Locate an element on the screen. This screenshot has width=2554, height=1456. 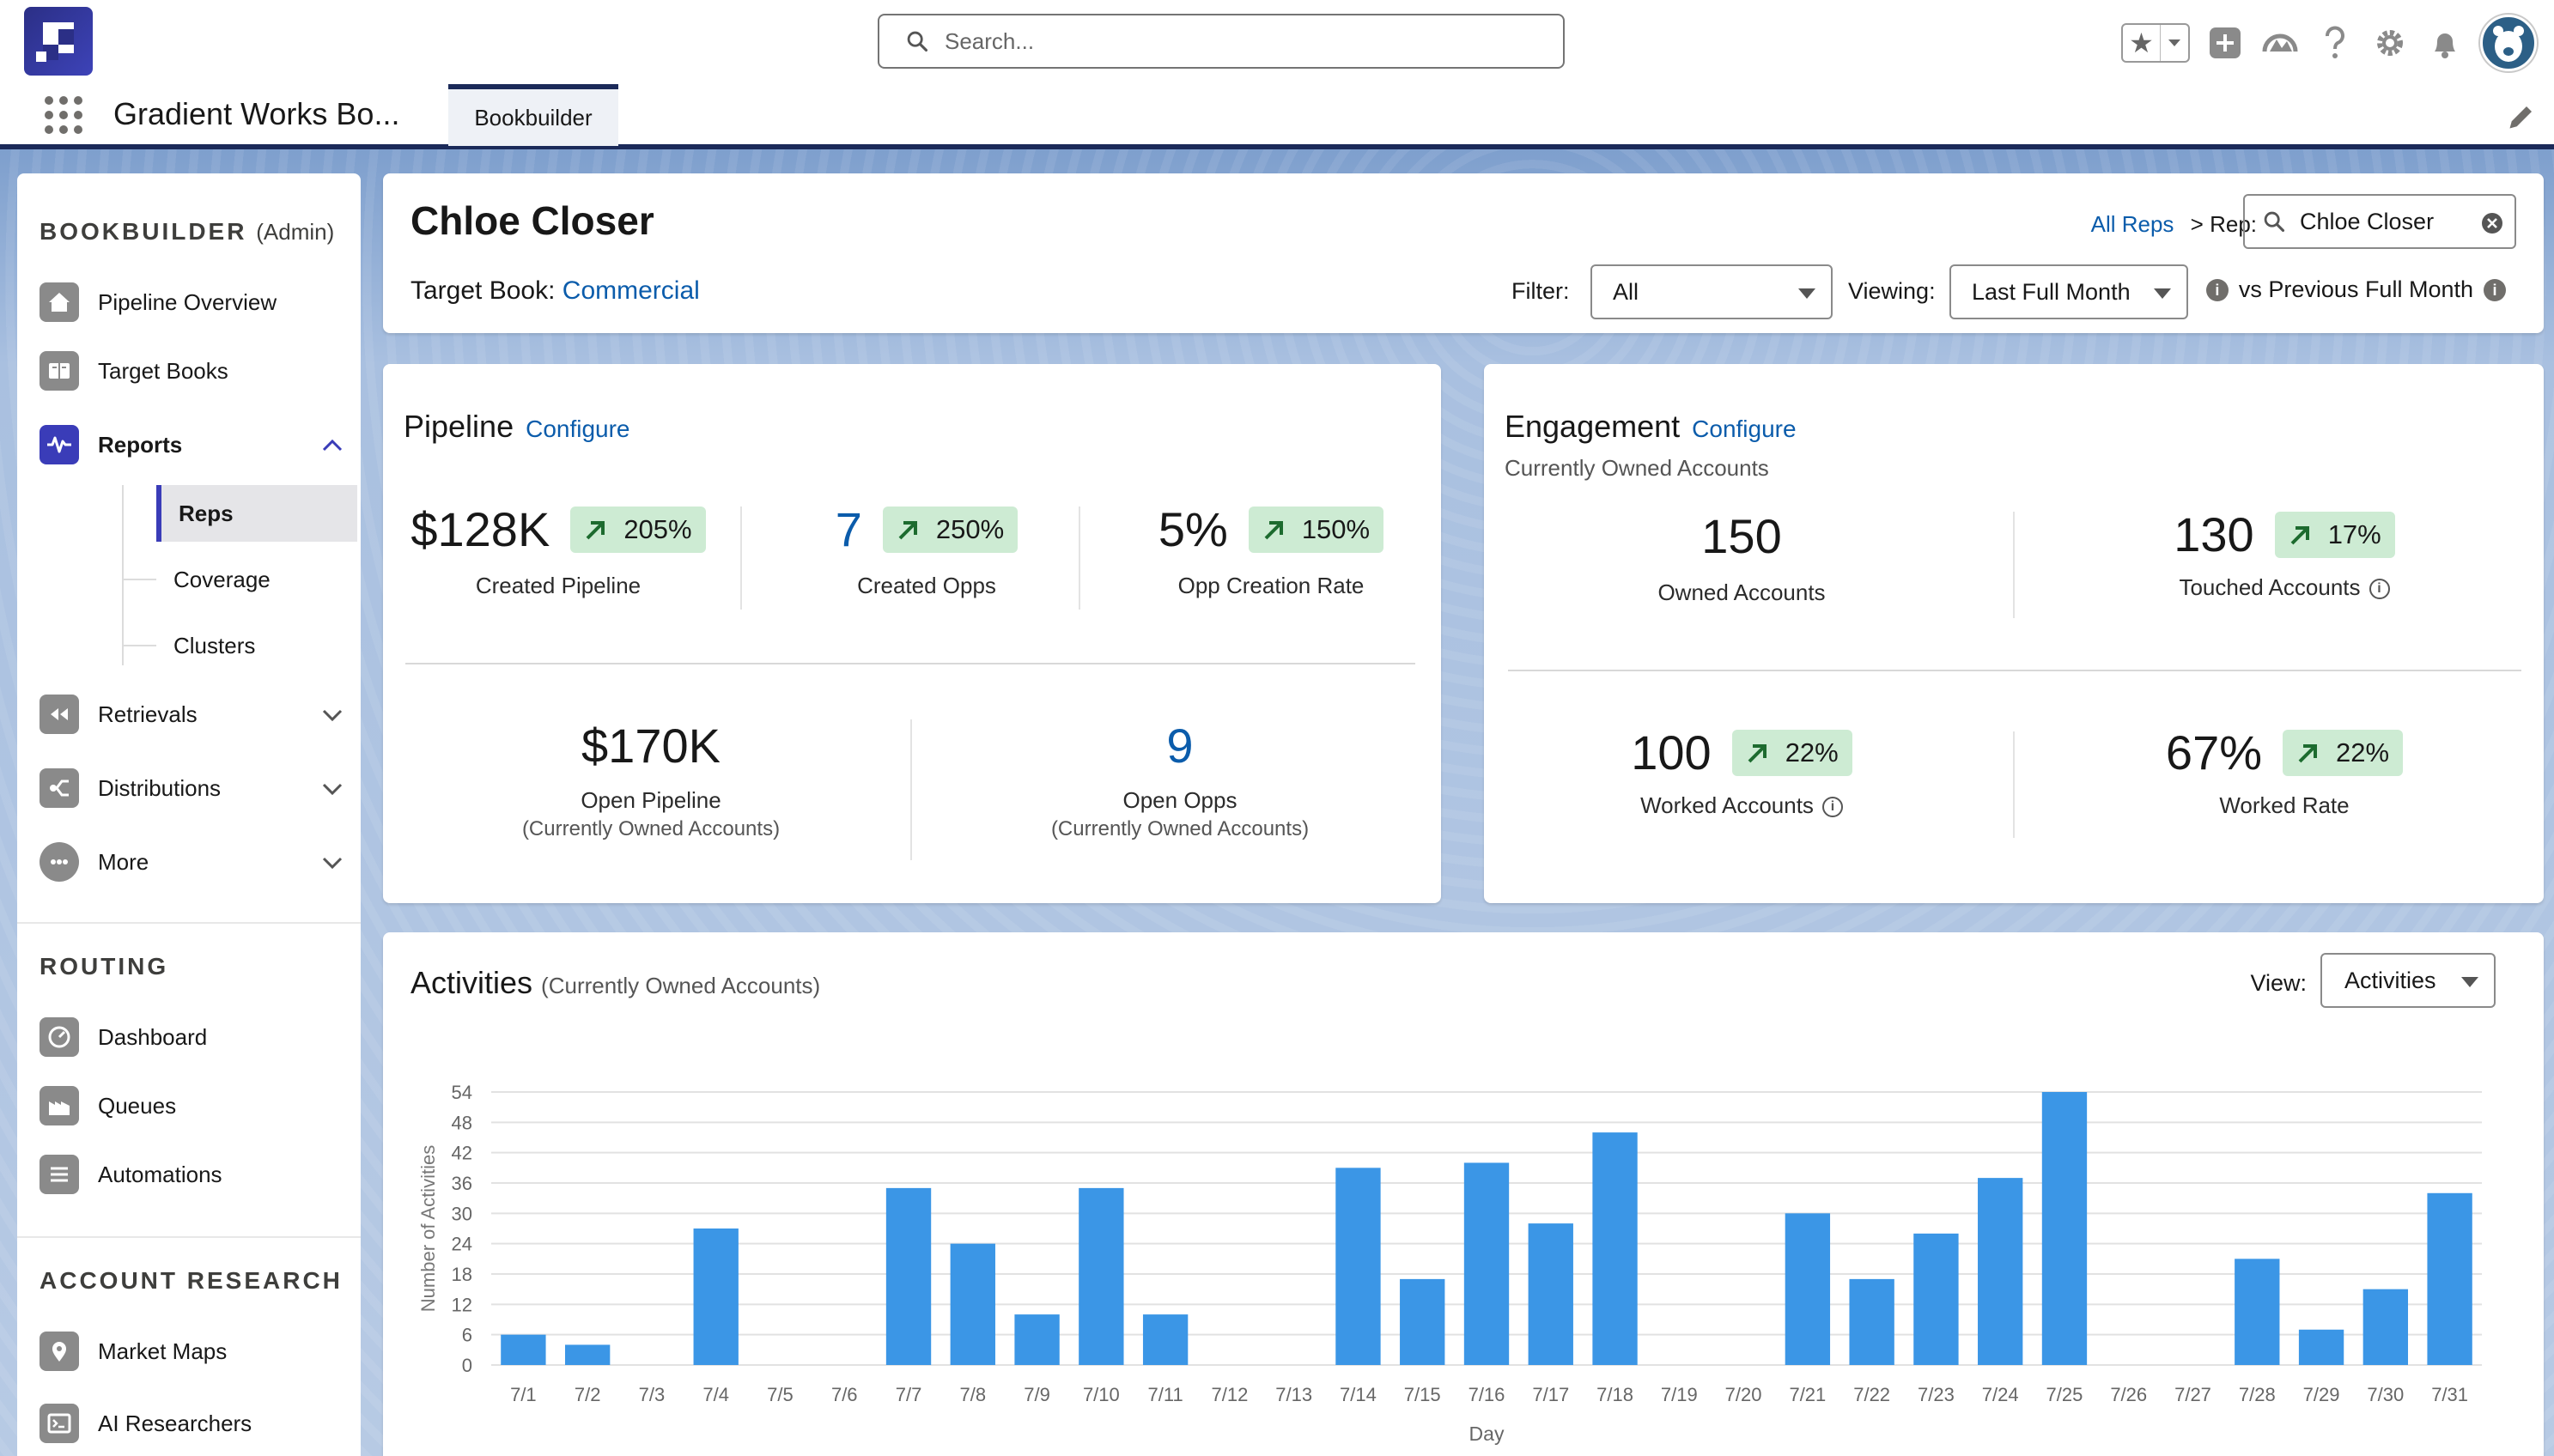
created-opps-link: 7 is located at coordinates (848, 529).